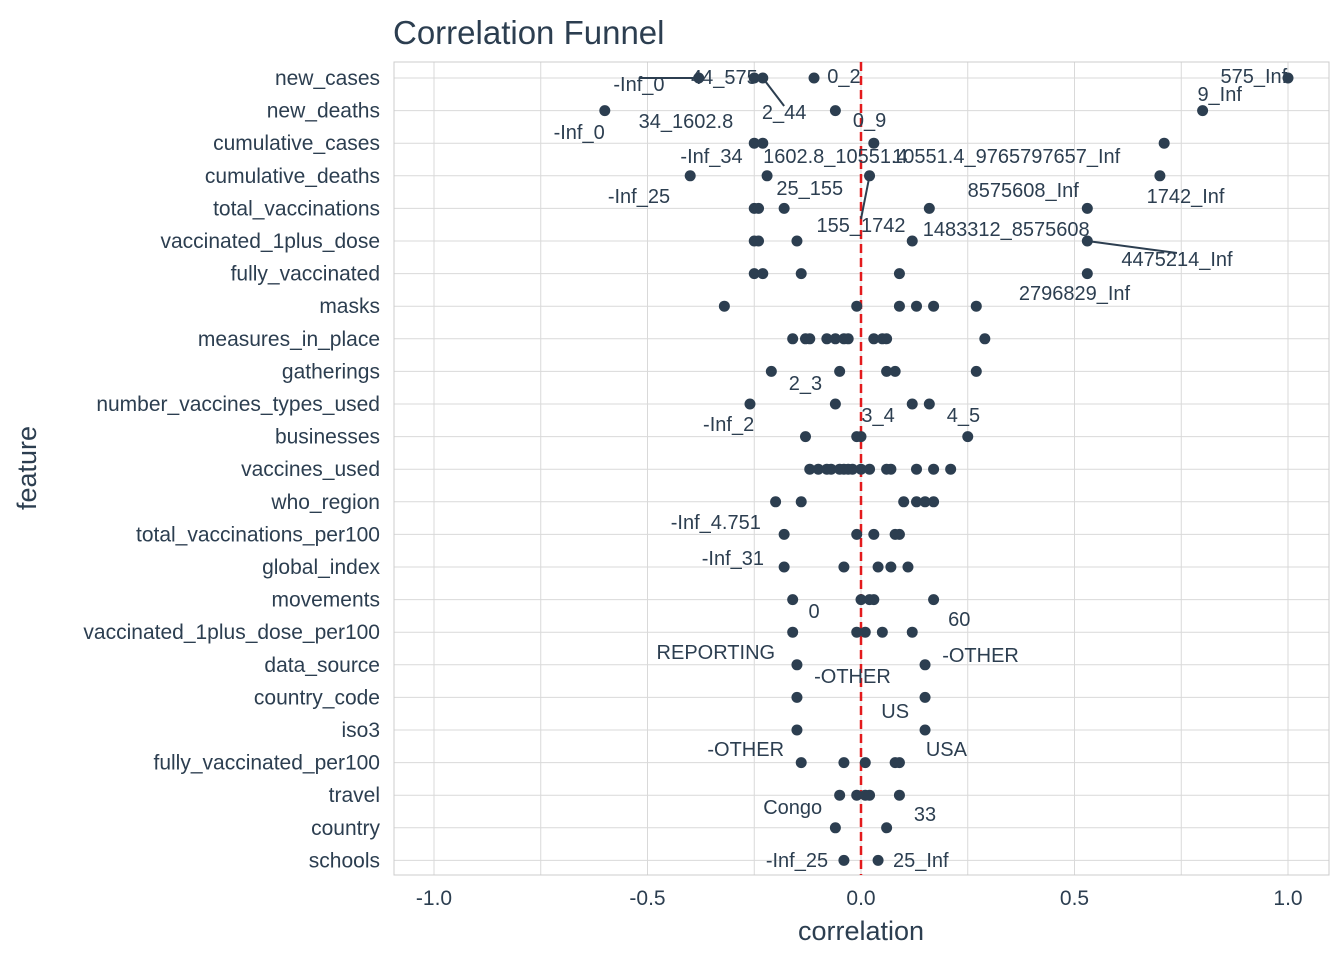 The width and height of the screenshot is (1344, 960). Describe the element at coordinates (325, 502) in the screenshot. I see `y-tick-label: who_region` at that location.